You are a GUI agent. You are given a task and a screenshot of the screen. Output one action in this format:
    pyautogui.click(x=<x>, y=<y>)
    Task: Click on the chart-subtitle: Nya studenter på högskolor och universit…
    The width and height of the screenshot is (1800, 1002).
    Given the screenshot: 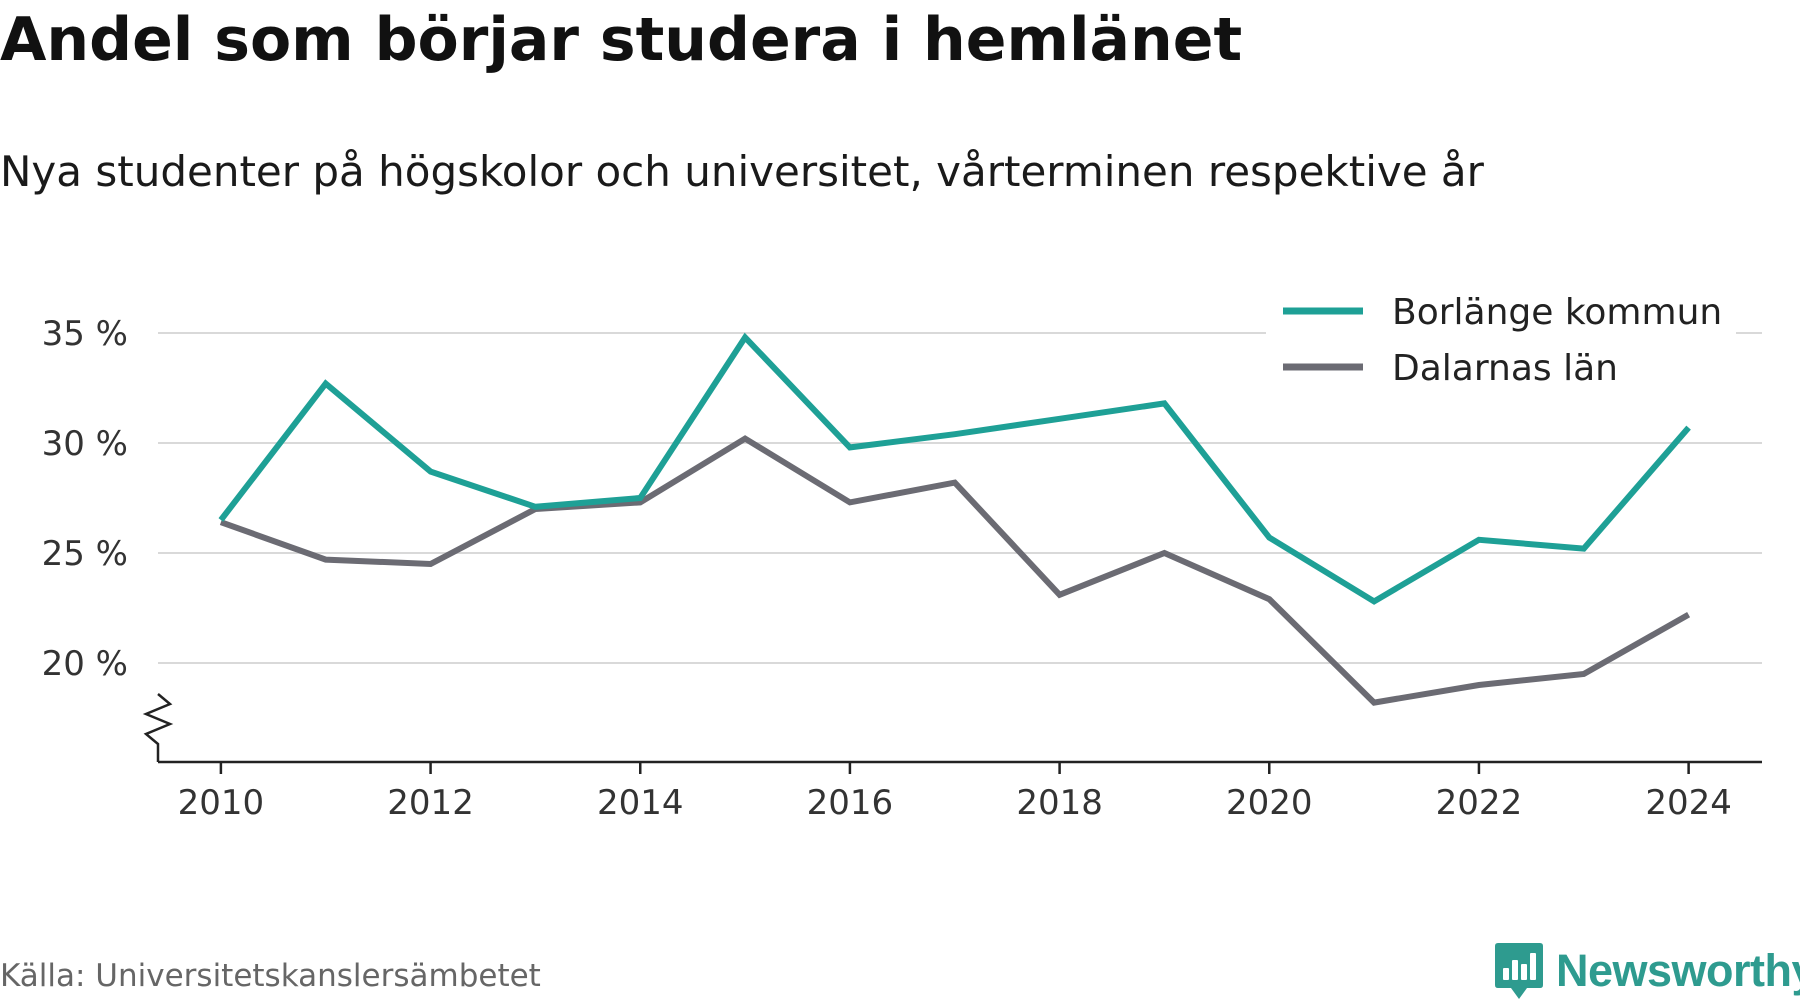 What is the action you would take?
    pyautogui.click(x=742, y=171)
    